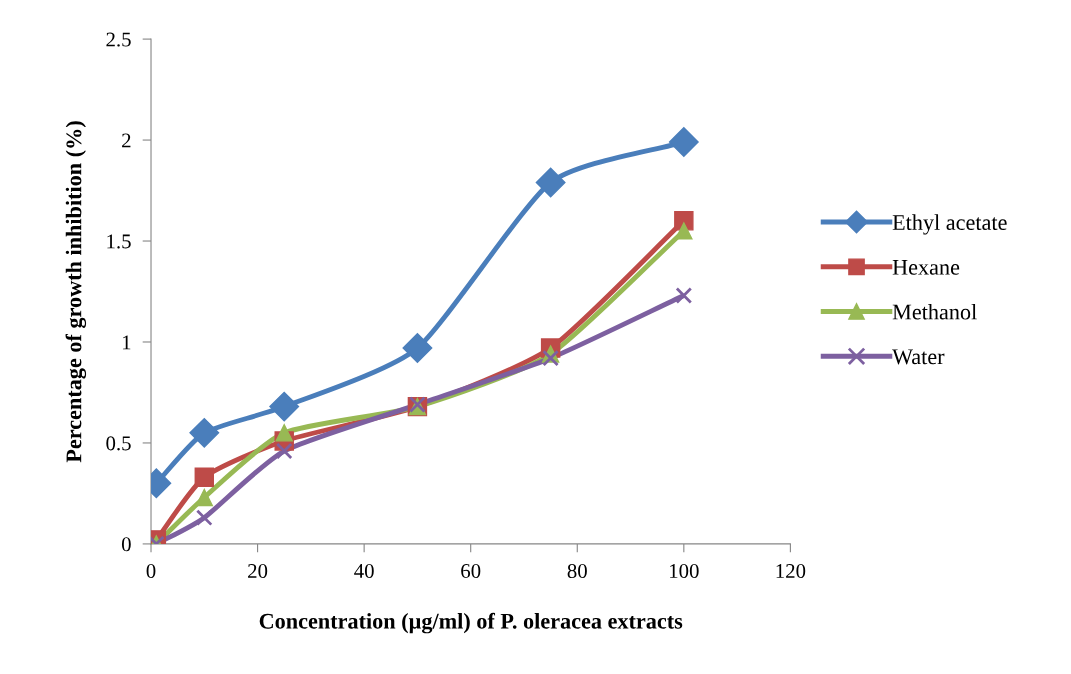 The height and width of the screenshot is (674, 1071). Describe the element at coordinates (118, 443) in the screenshot. I see `y-tick-label: 0.5` at that location.